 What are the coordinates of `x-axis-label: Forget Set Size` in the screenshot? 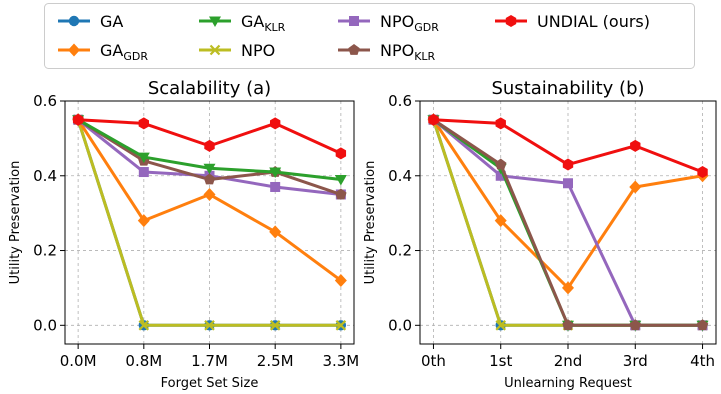 It's located at (210, 383).